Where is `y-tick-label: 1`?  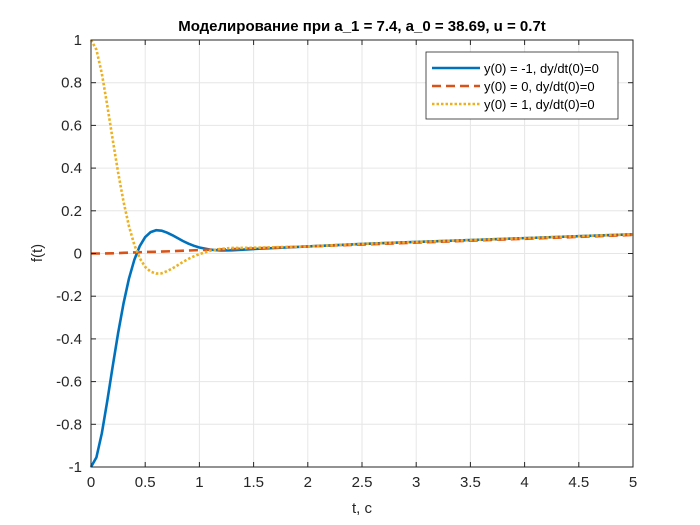
y-tick-label: 1 is located at coordinates (78, 40).